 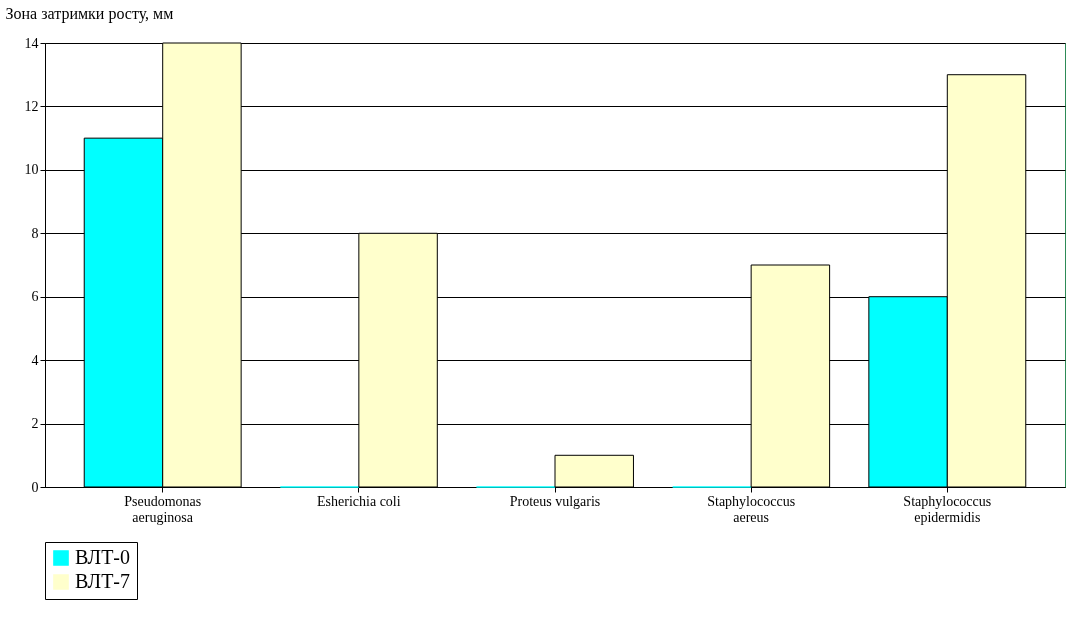 I want to click on x-tick-label: Esherichia coli, so click(x=359, y=501).